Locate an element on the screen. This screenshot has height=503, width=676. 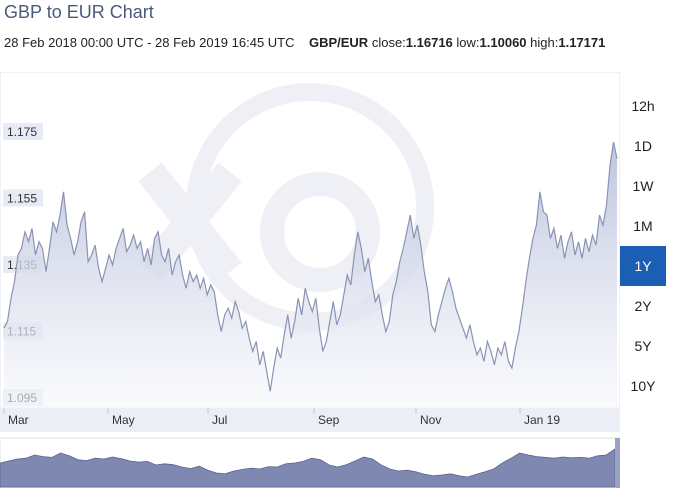
x-axis-bar is located at coordinates (310, 420).